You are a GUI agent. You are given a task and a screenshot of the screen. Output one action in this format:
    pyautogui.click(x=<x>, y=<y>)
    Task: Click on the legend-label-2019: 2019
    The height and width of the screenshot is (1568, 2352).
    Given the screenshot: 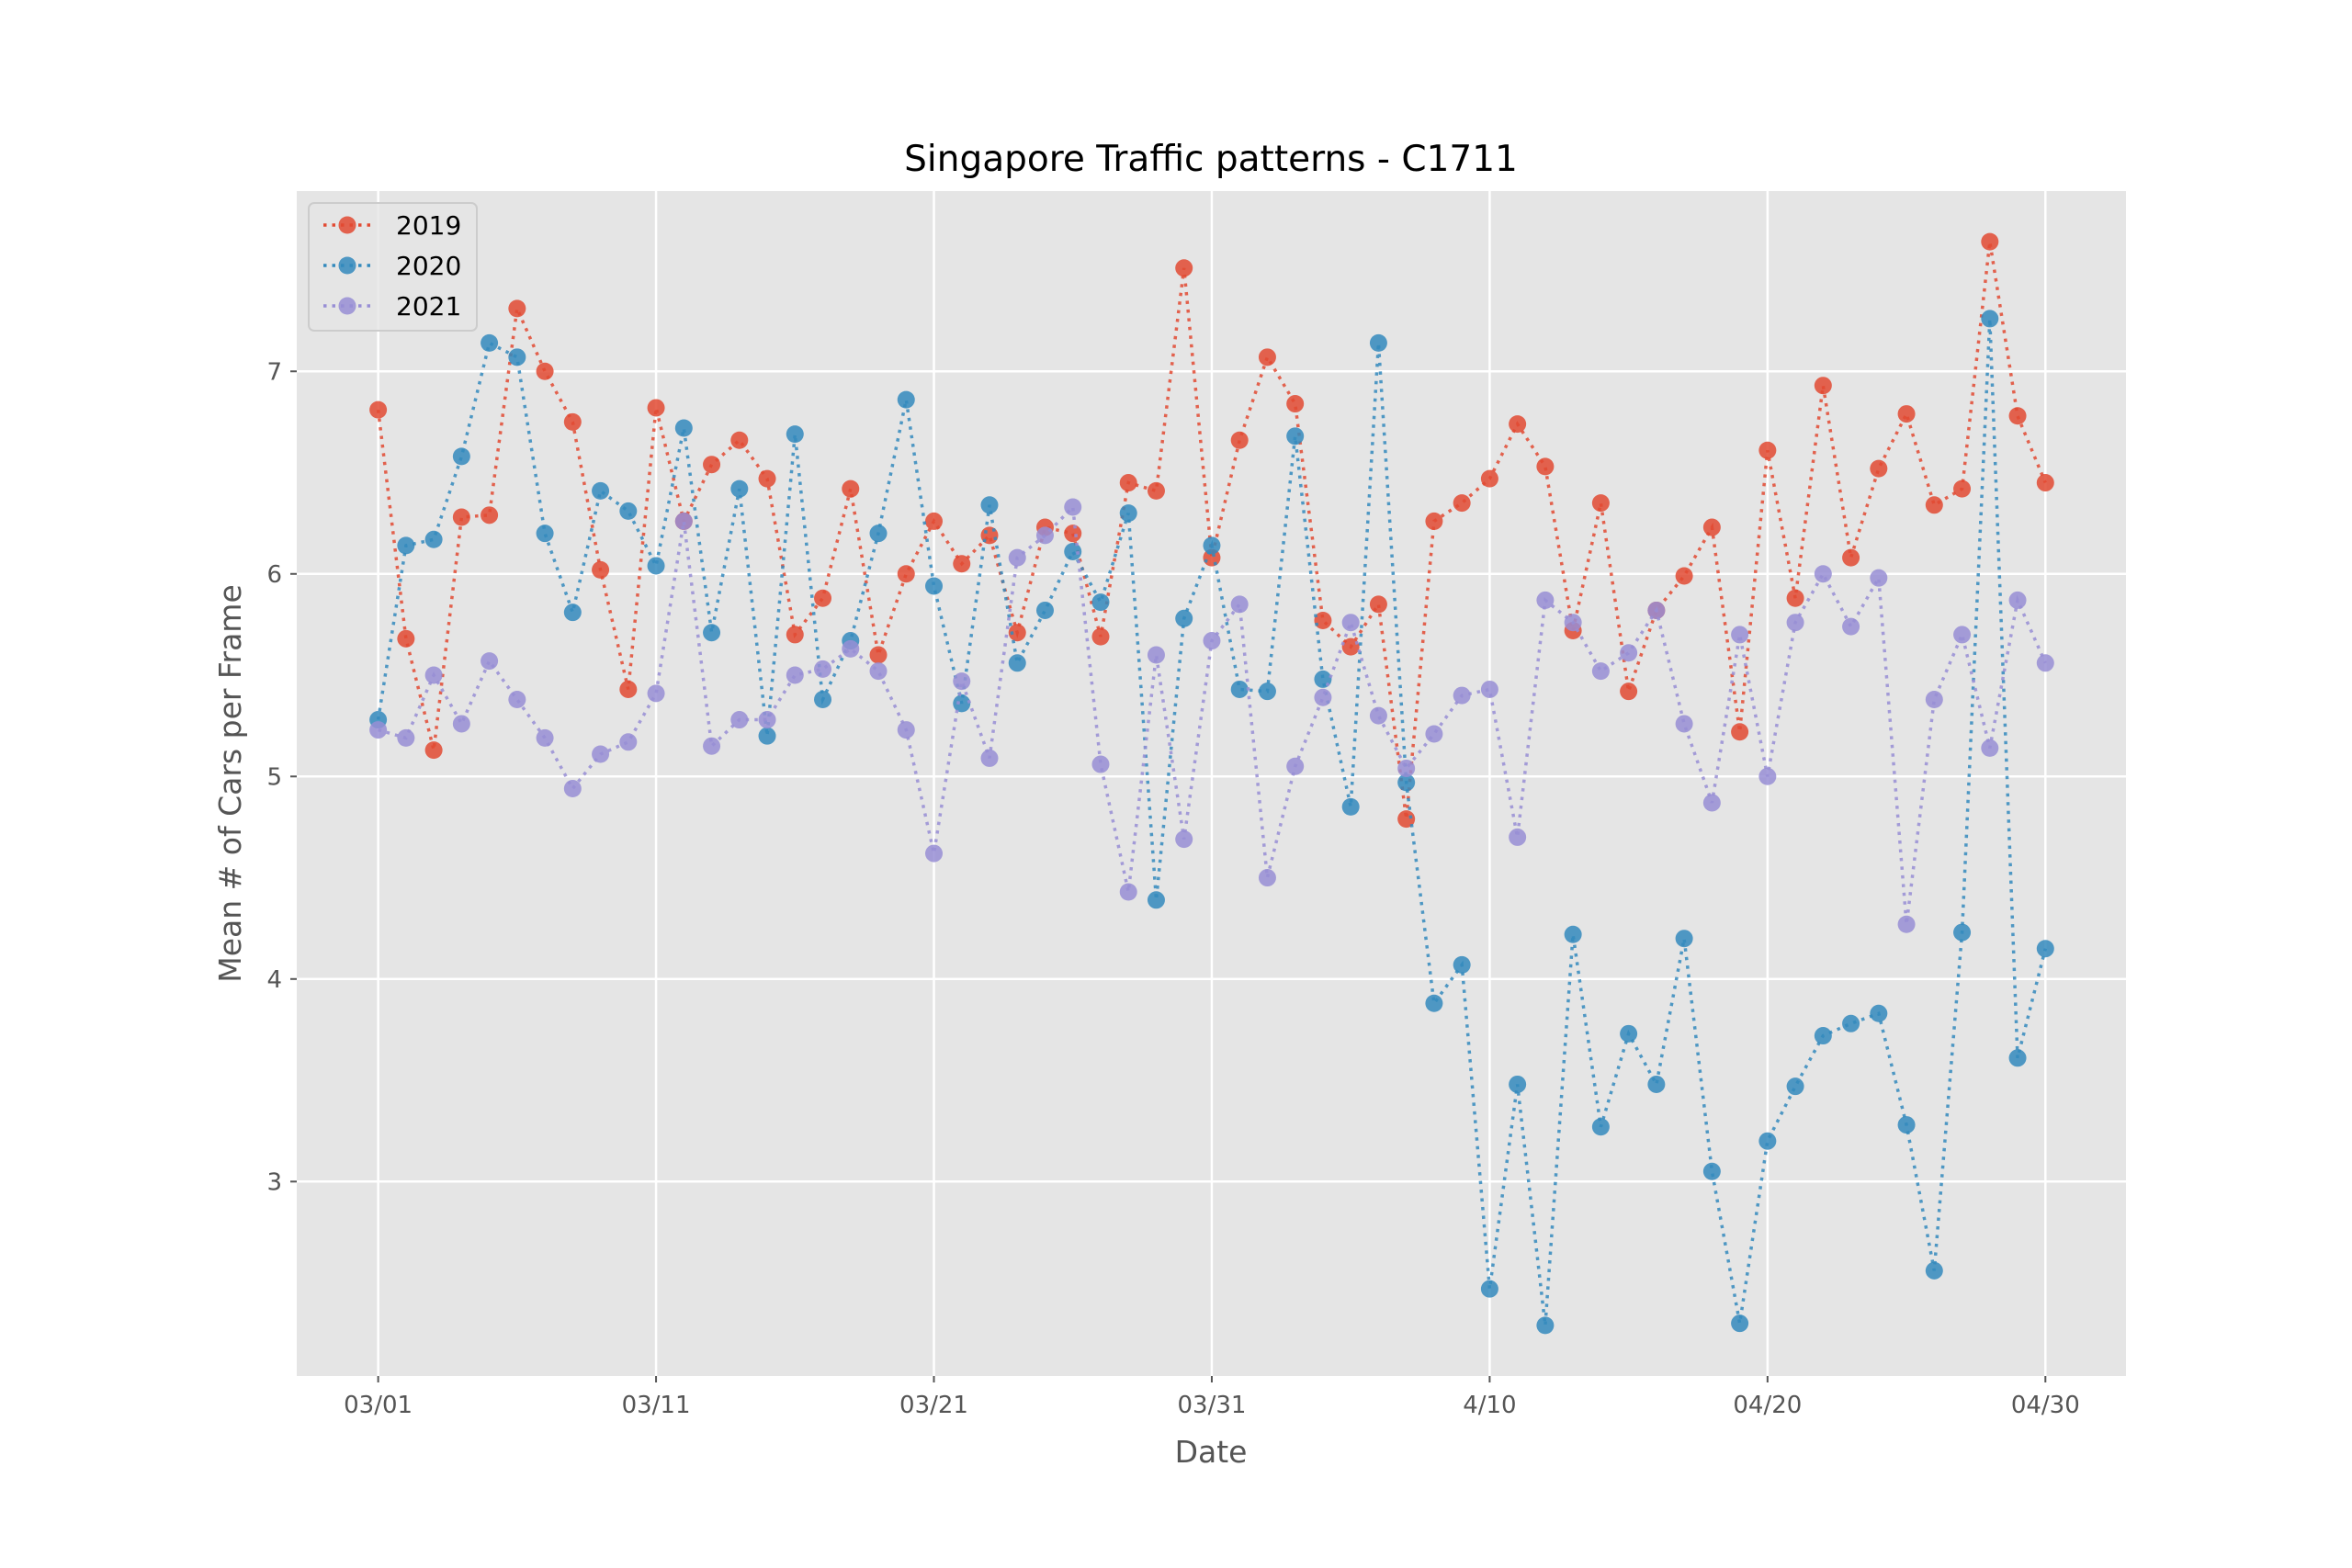 What is the action you would take?
    pyautogui.click(x=428, y=225)
    